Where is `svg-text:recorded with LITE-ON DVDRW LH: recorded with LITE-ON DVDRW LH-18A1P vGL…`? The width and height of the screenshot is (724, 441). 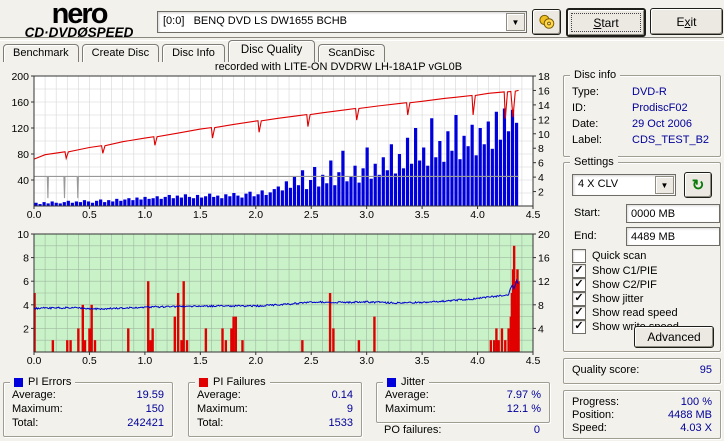 svg-text:recorded with LITE-ON DVDRW LH: recorded with LITE-ON DVDRW LH-18A1P vGL… is located at coordinates (338, 67).